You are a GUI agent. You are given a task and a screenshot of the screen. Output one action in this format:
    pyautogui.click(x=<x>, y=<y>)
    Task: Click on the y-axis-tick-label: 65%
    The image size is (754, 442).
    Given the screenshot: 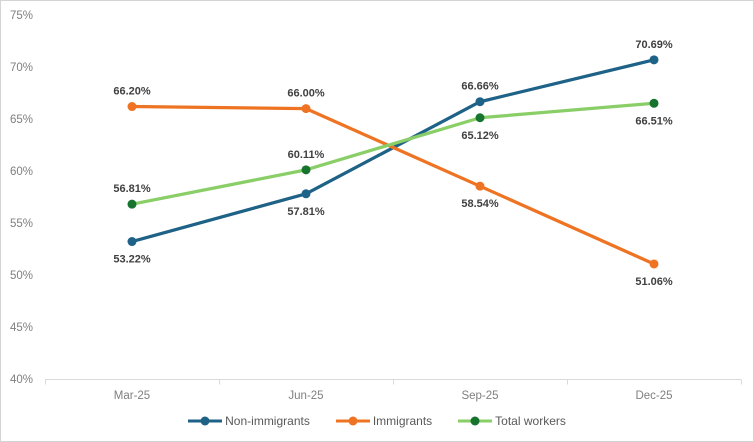 What is the action you would take?
    pyautogui.click(x=21, y=120)
    